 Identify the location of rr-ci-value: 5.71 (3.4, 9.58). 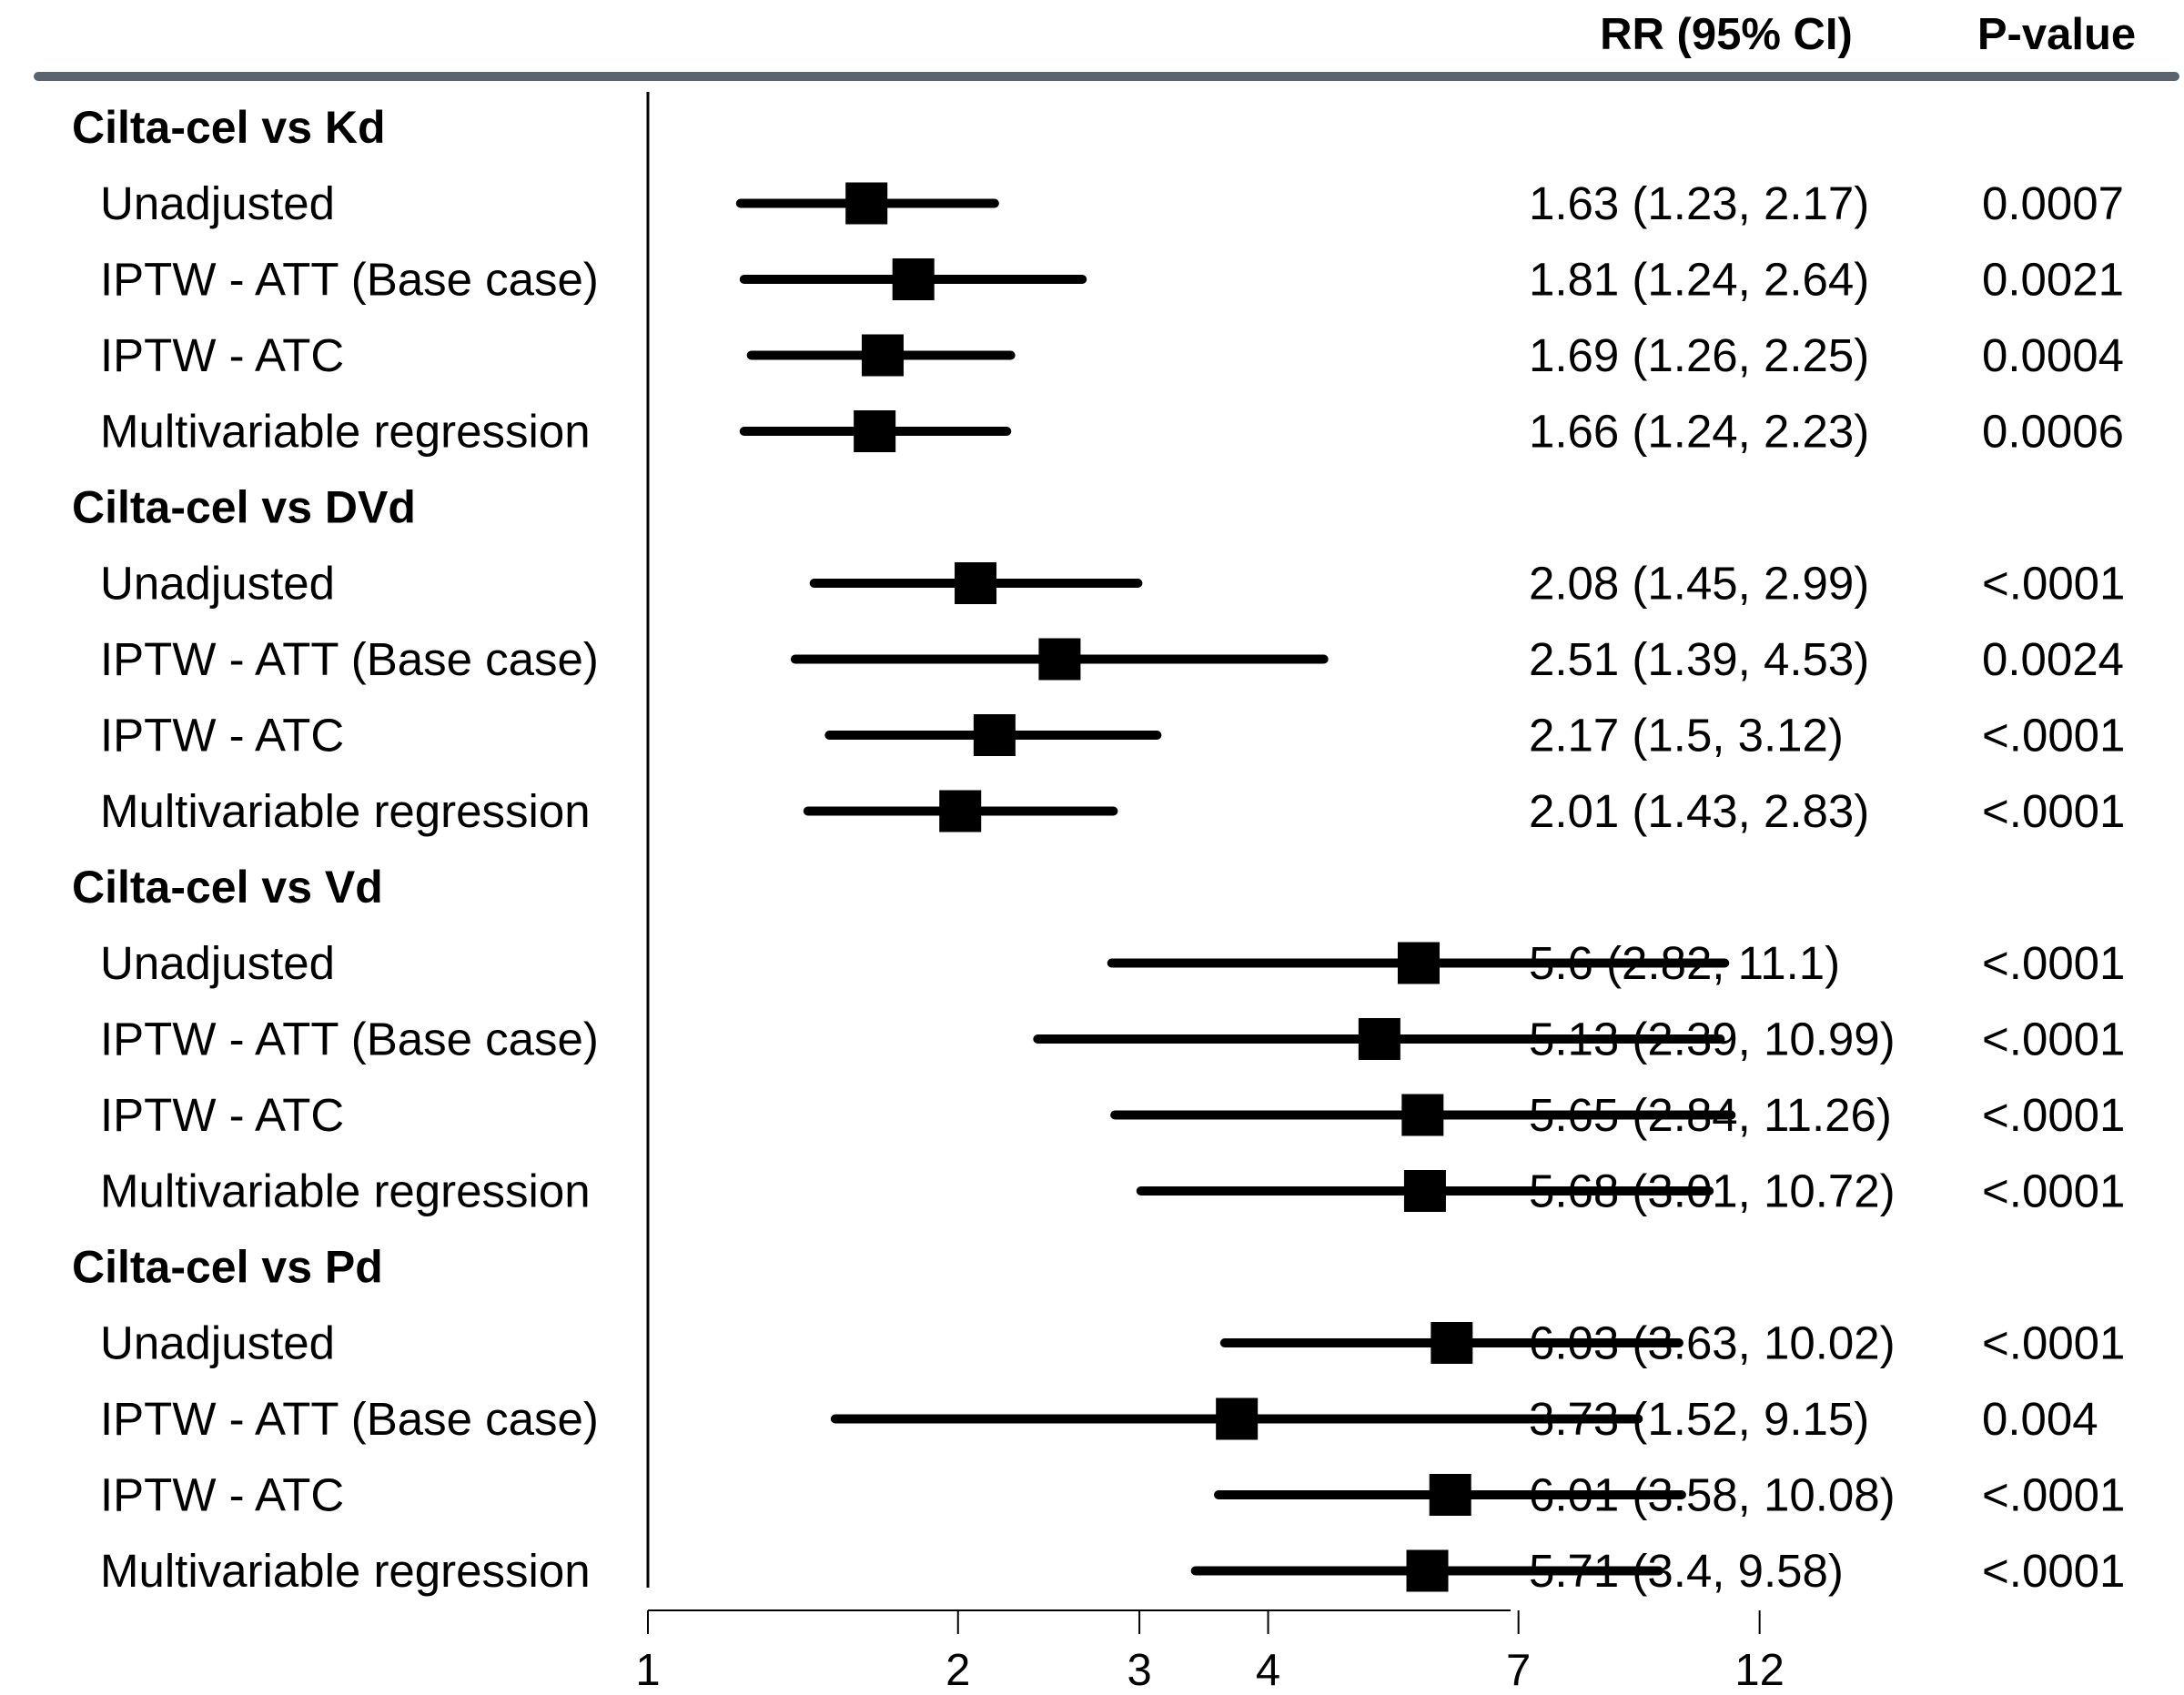
(1687, 1571).